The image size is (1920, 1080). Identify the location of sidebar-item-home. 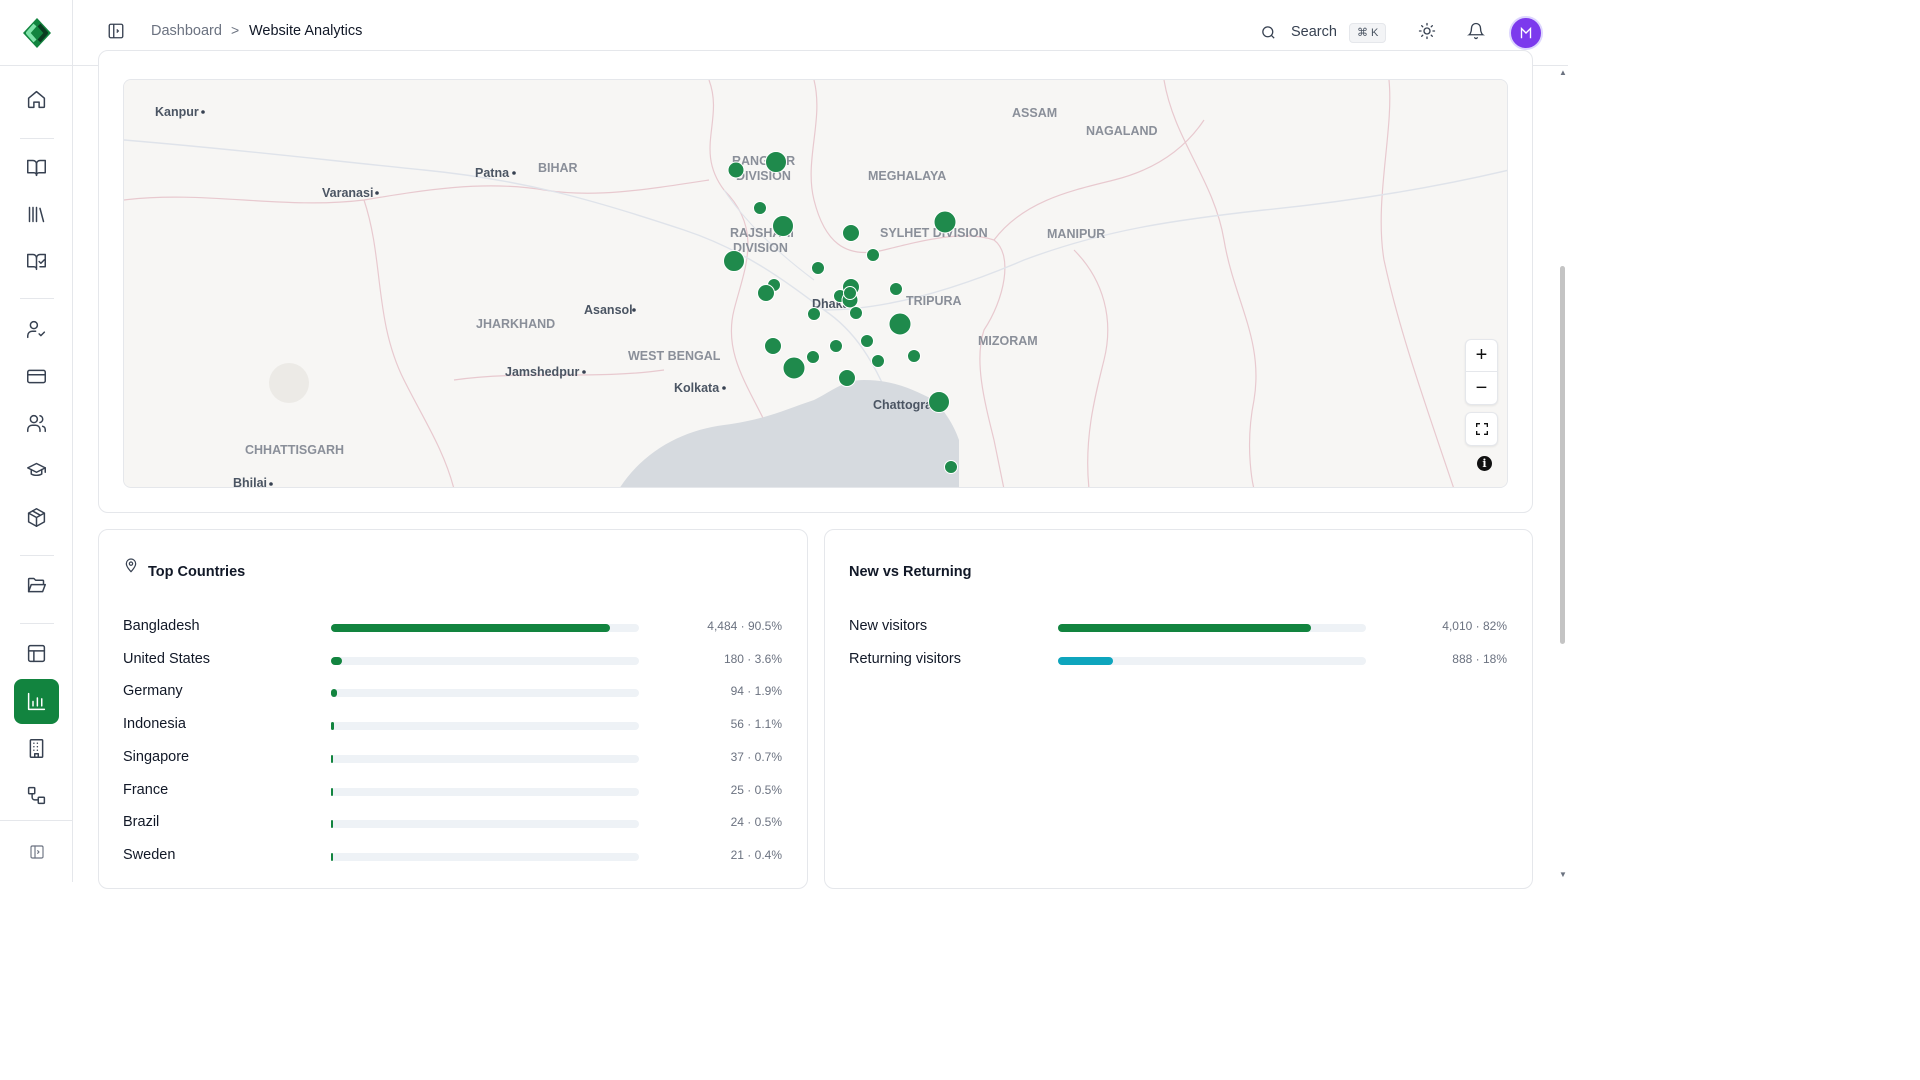
(36, 99).